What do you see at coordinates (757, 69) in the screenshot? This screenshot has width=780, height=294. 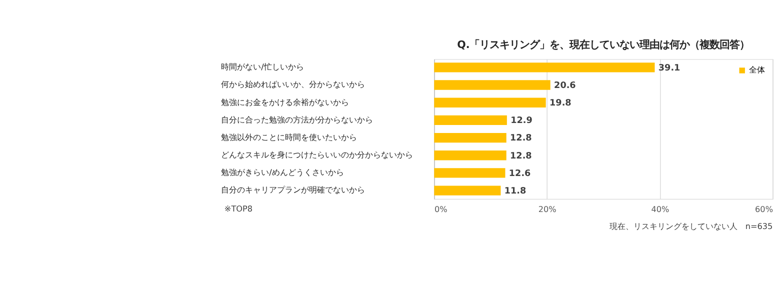 I see `legend-label: 全体` at bounding box center [757, 69].